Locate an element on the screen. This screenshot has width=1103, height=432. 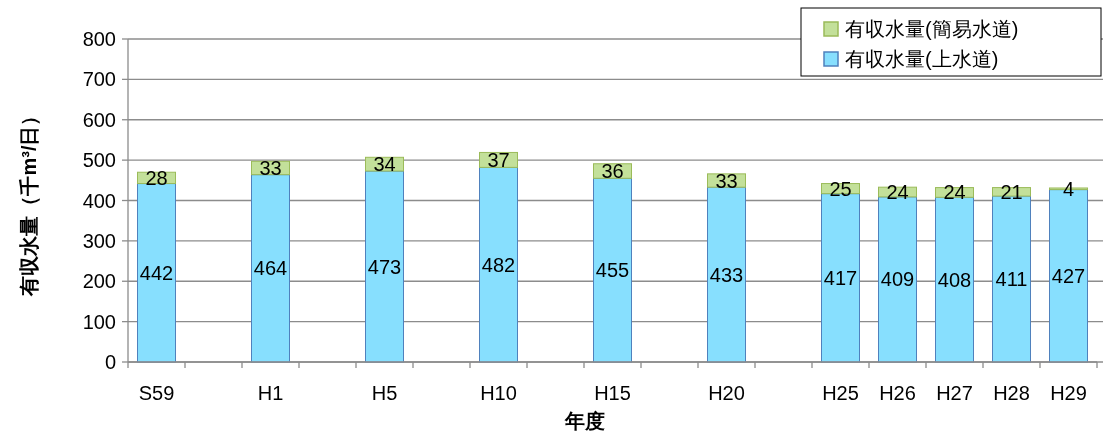
data-label: 34 is located at coordinates (384, 164).